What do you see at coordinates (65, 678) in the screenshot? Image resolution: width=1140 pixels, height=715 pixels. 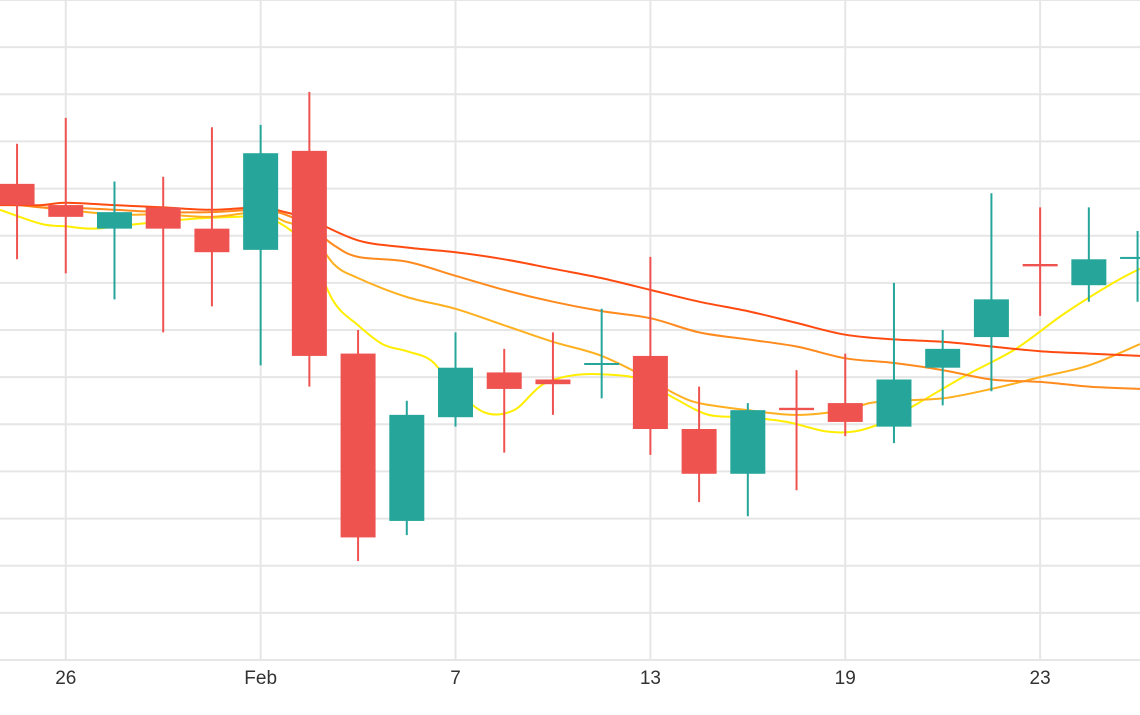 I see `x-tick-label: 26` at bounding box center [65, 678].